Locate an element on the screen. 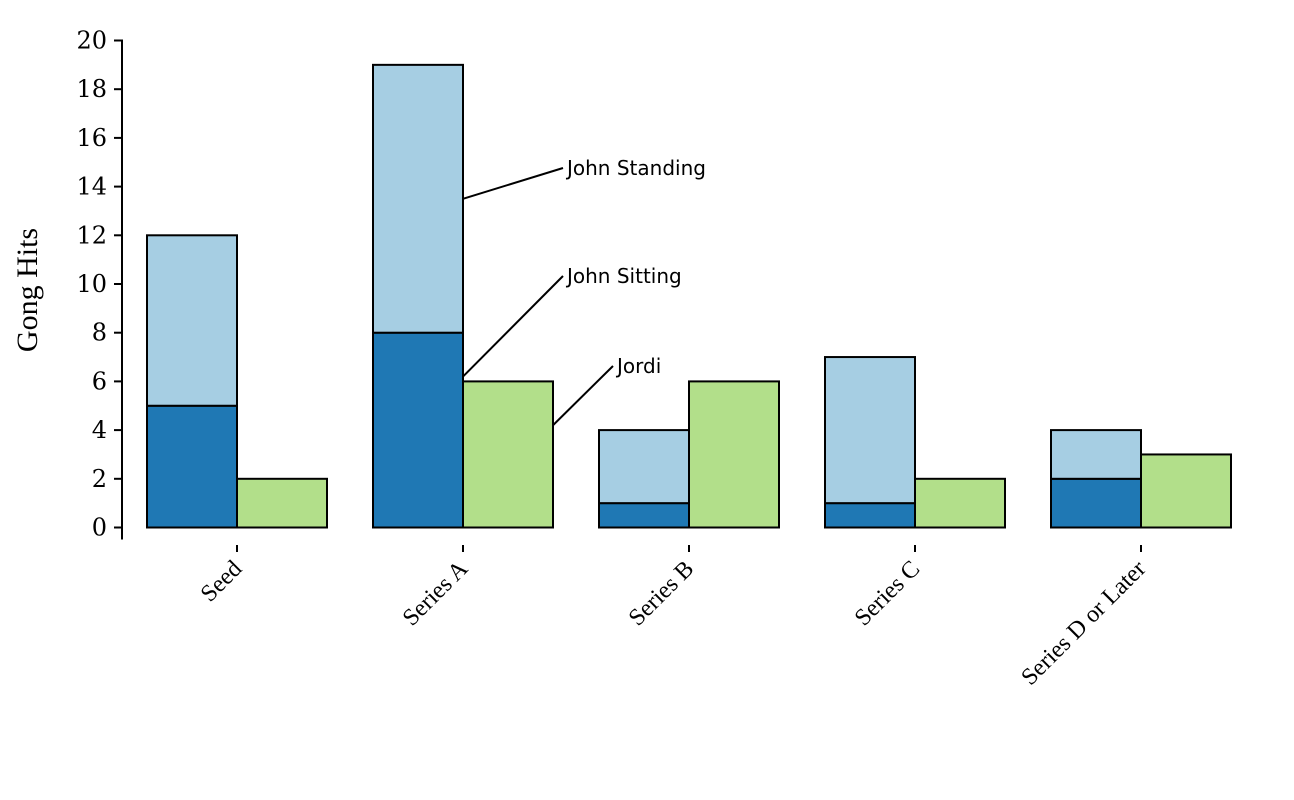 This screenshot has height=800, width=1294. bar-john-standing-series-c is located at coordinates (870, 430).